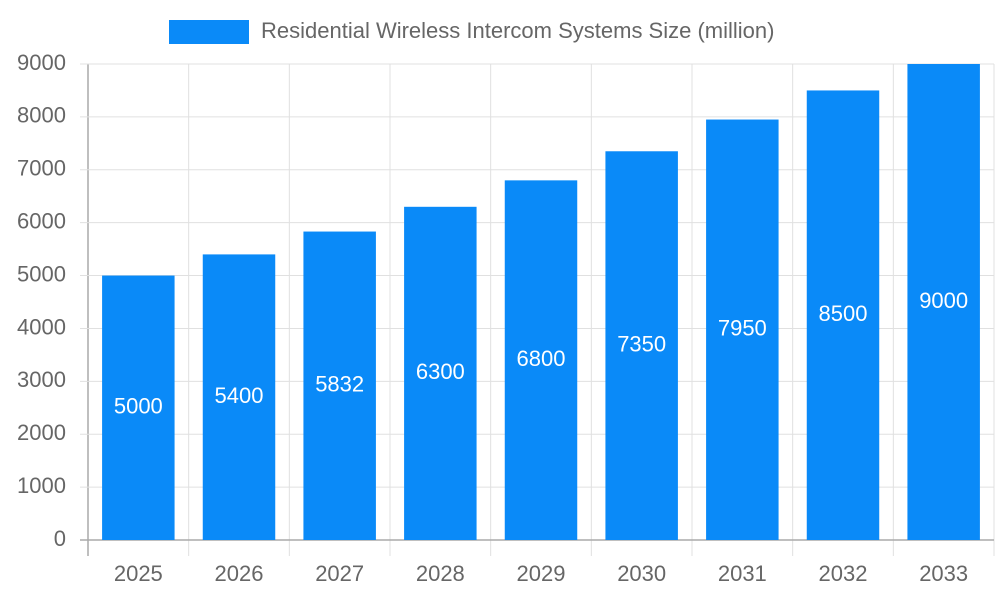 The image size is (1000, 600). I want to click on x-tick-label: 2027, so click(339, 573).